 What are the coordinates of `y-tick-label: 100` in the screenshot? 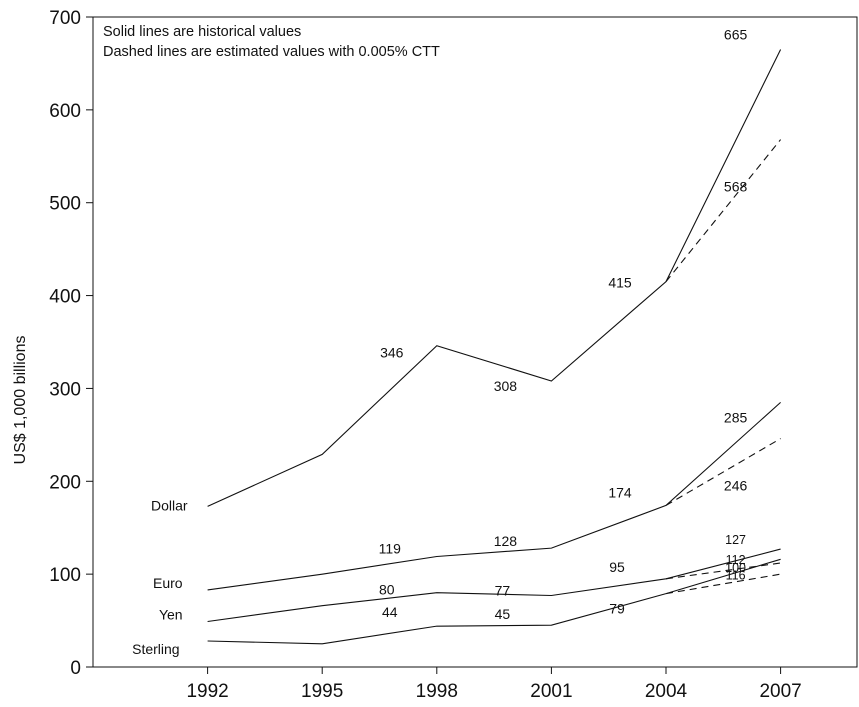 It's located at (65, 575).